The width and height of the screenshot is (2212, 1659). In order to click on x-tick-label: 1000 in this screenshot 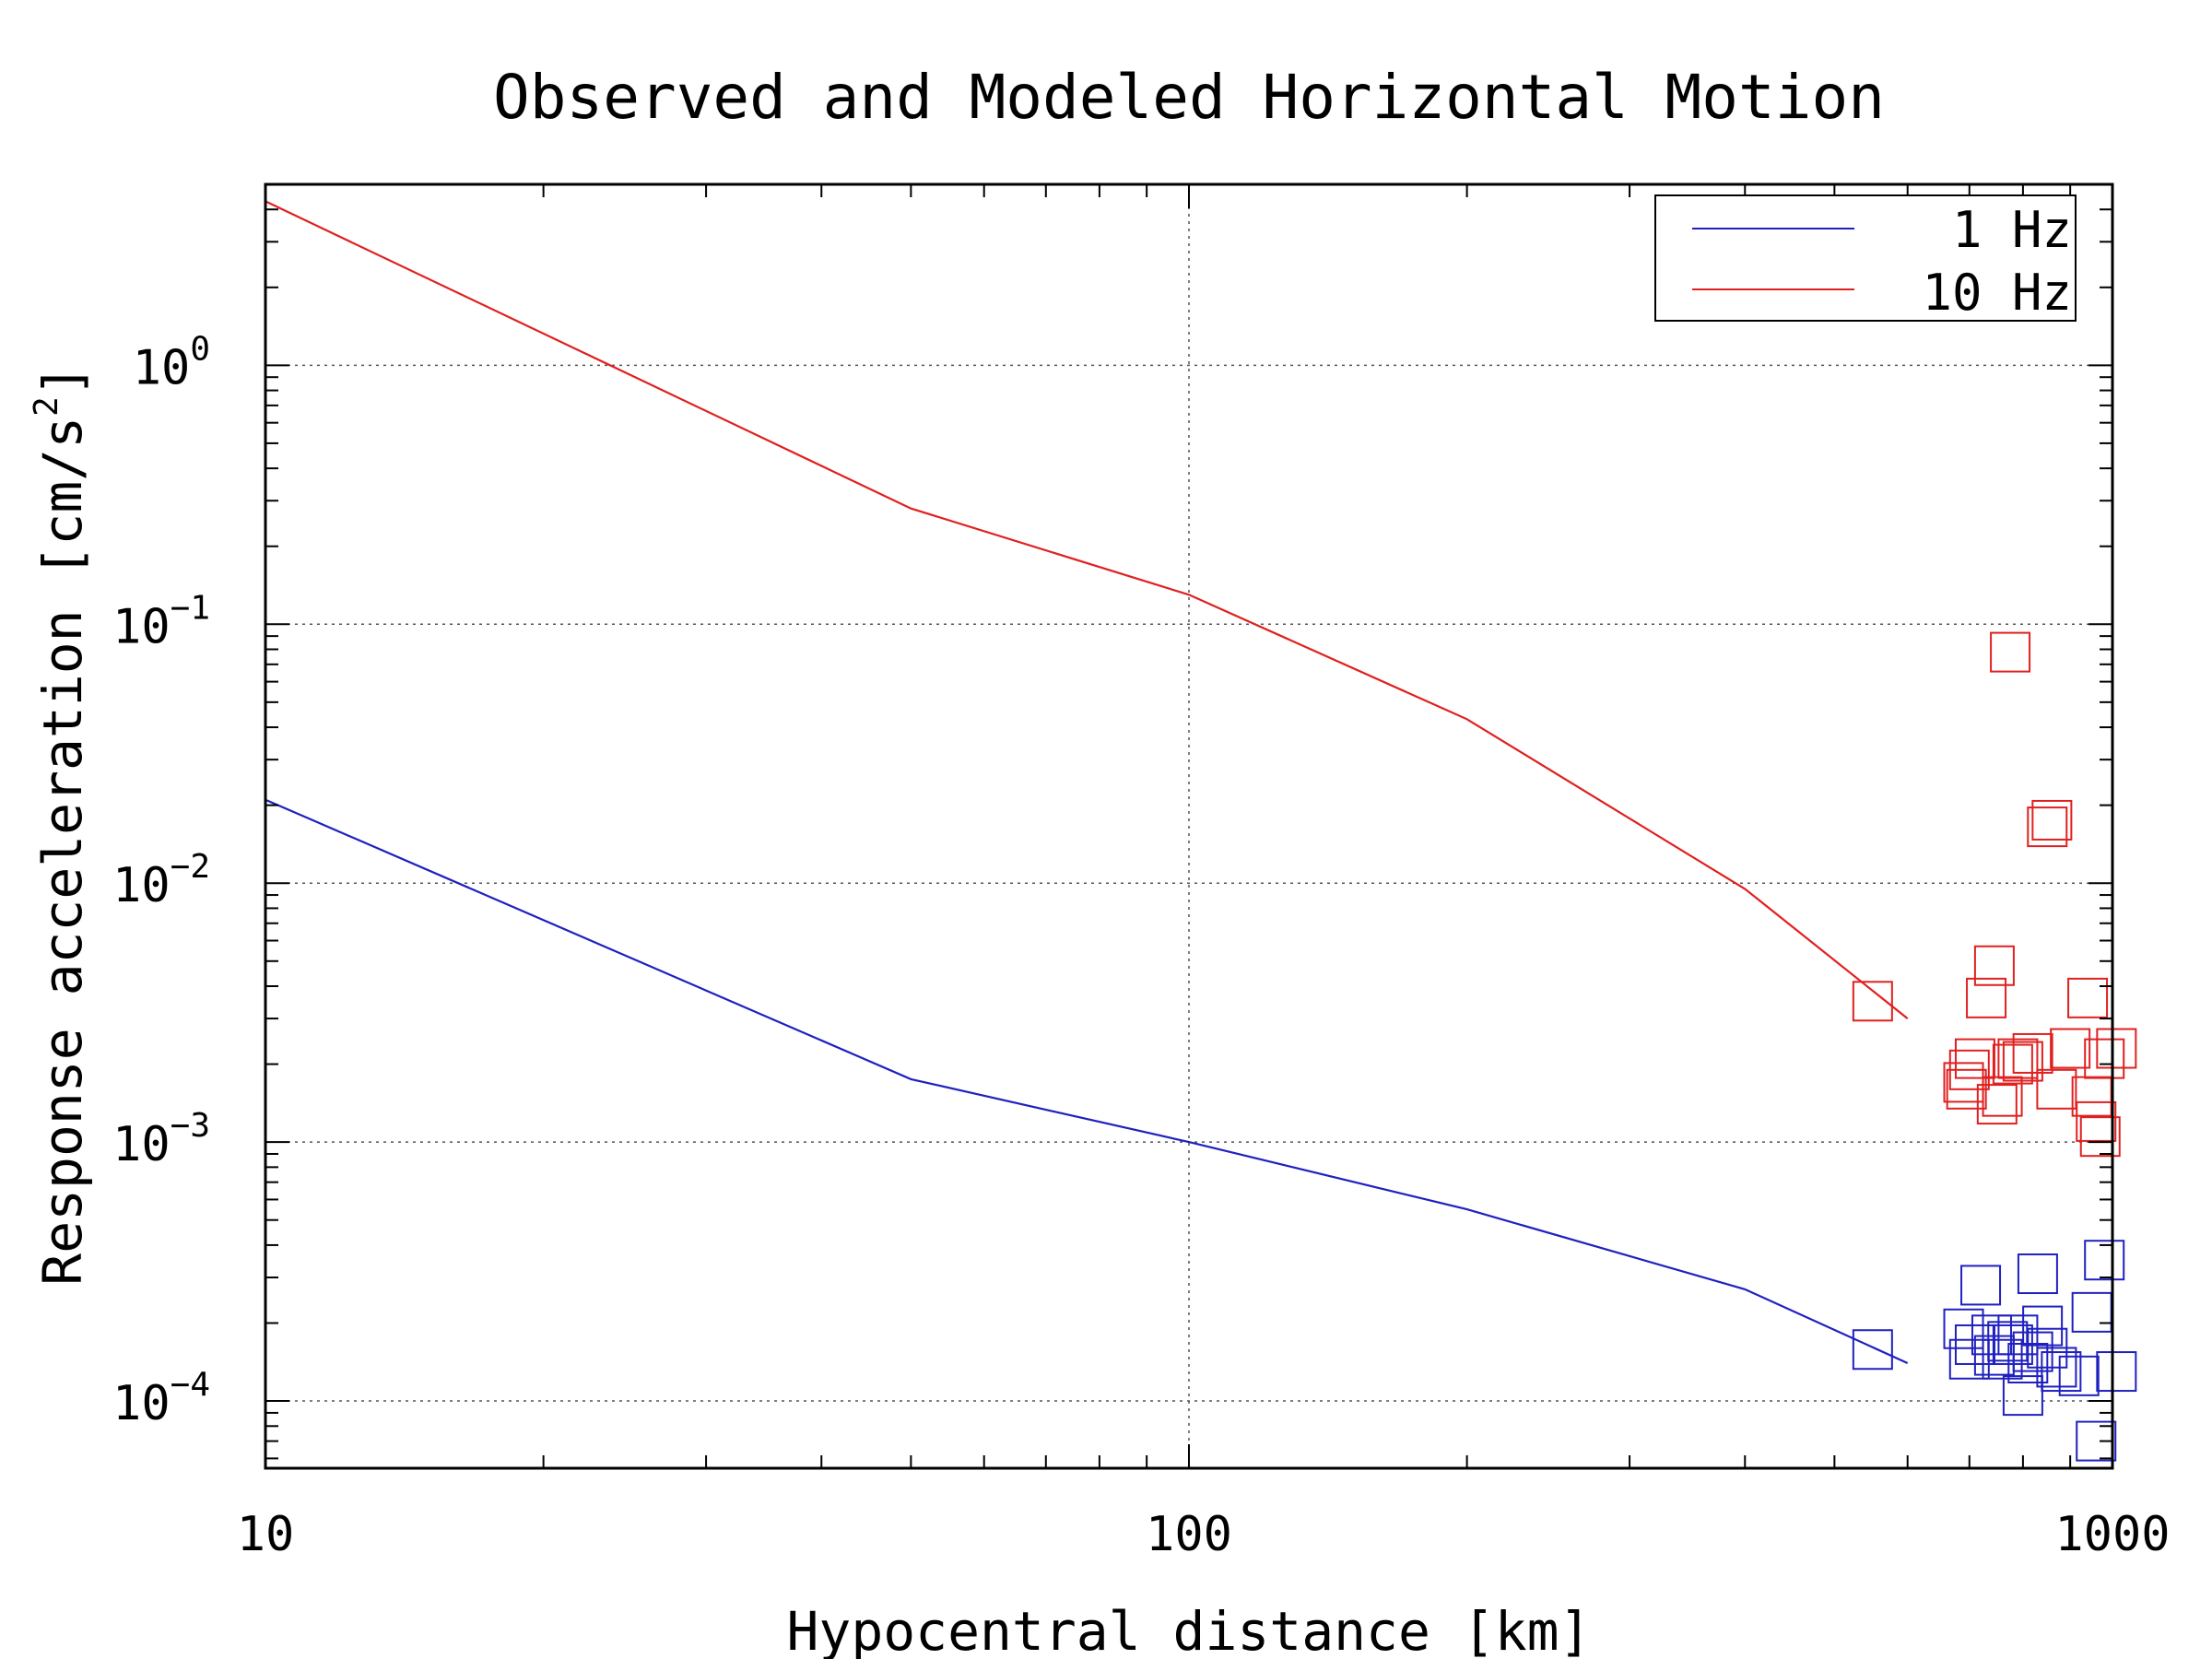, I will do `click(2112, 1534)`.